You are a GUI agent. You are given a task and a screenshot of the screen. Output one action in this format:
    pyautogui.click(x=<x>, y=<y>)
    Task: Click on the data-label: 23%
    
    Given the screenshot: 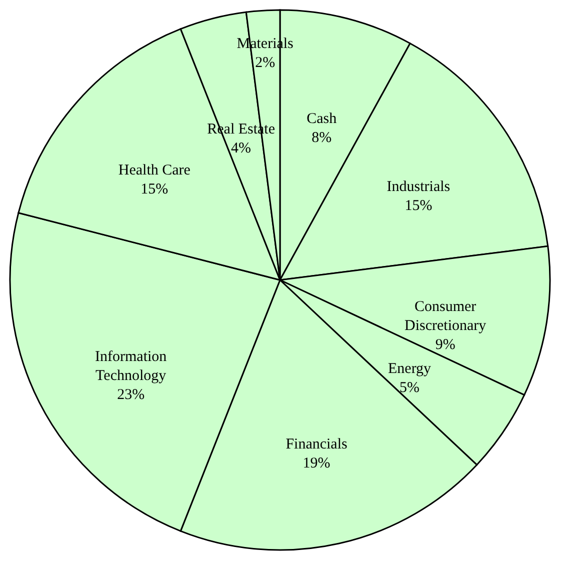 What is the action you would take?
    pyautogui.click(x=131, y=395)
    